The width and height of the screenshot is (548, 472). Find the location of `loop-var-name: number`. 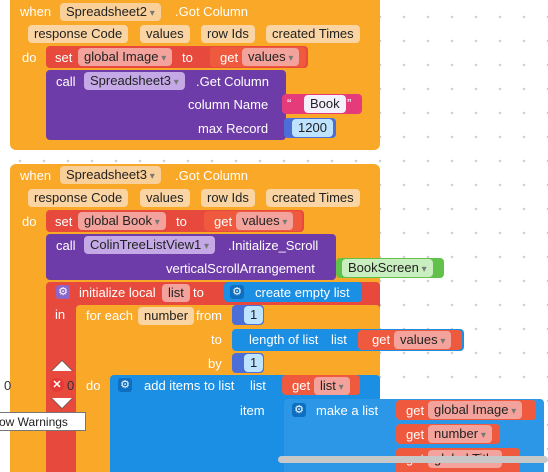

loop-var-name: number is located at coordinates (166, 316).